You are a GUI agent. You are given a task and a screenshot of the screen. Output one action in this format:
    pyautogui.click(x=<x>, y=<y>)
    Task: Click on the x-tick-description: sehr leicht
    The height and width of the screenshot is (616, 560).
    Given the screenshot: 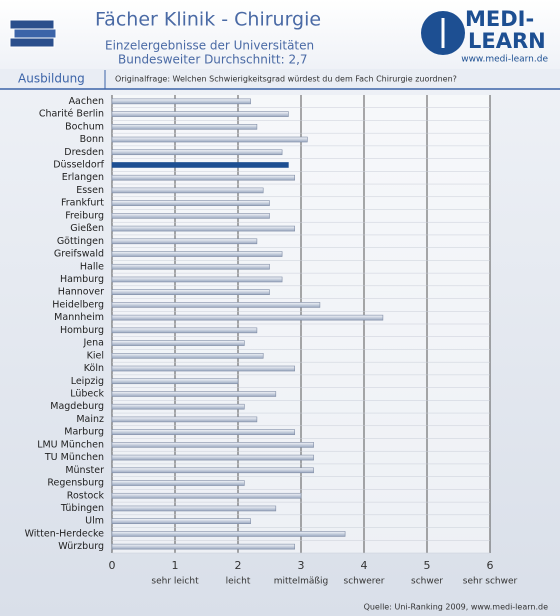 What is the action you would take?
    pyautogui.click(x=175, y=582)
    